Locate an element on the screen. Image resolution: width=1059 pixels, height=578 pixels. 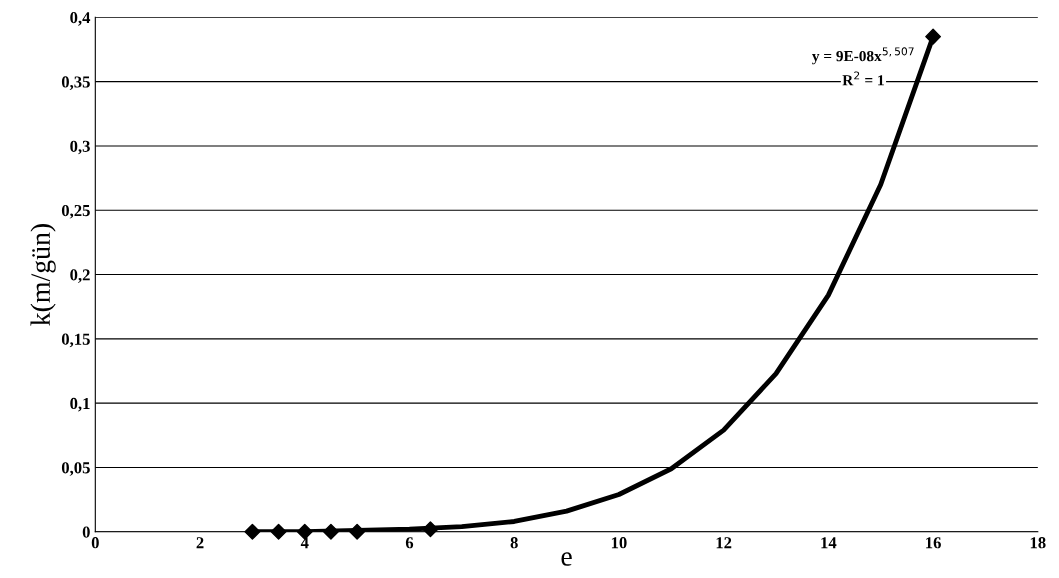
y-tick-label: 0,2 is located at coordinates (80, 276).